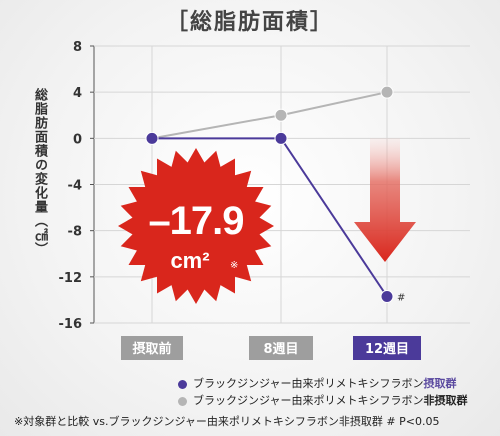  Describe the element at coordinates (75, 186) in the screenshot. I see `y-tick-label: -4` at that location.